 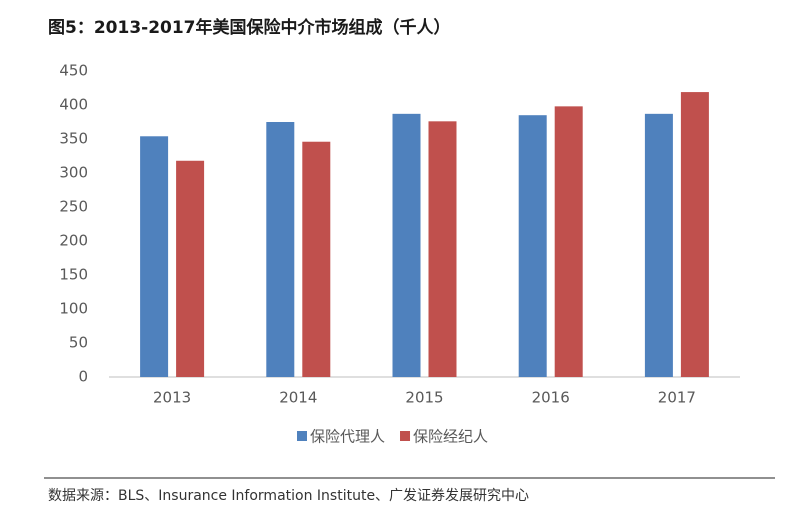 I want to click on y-tick-label: 0, so click(x=83, y=377).